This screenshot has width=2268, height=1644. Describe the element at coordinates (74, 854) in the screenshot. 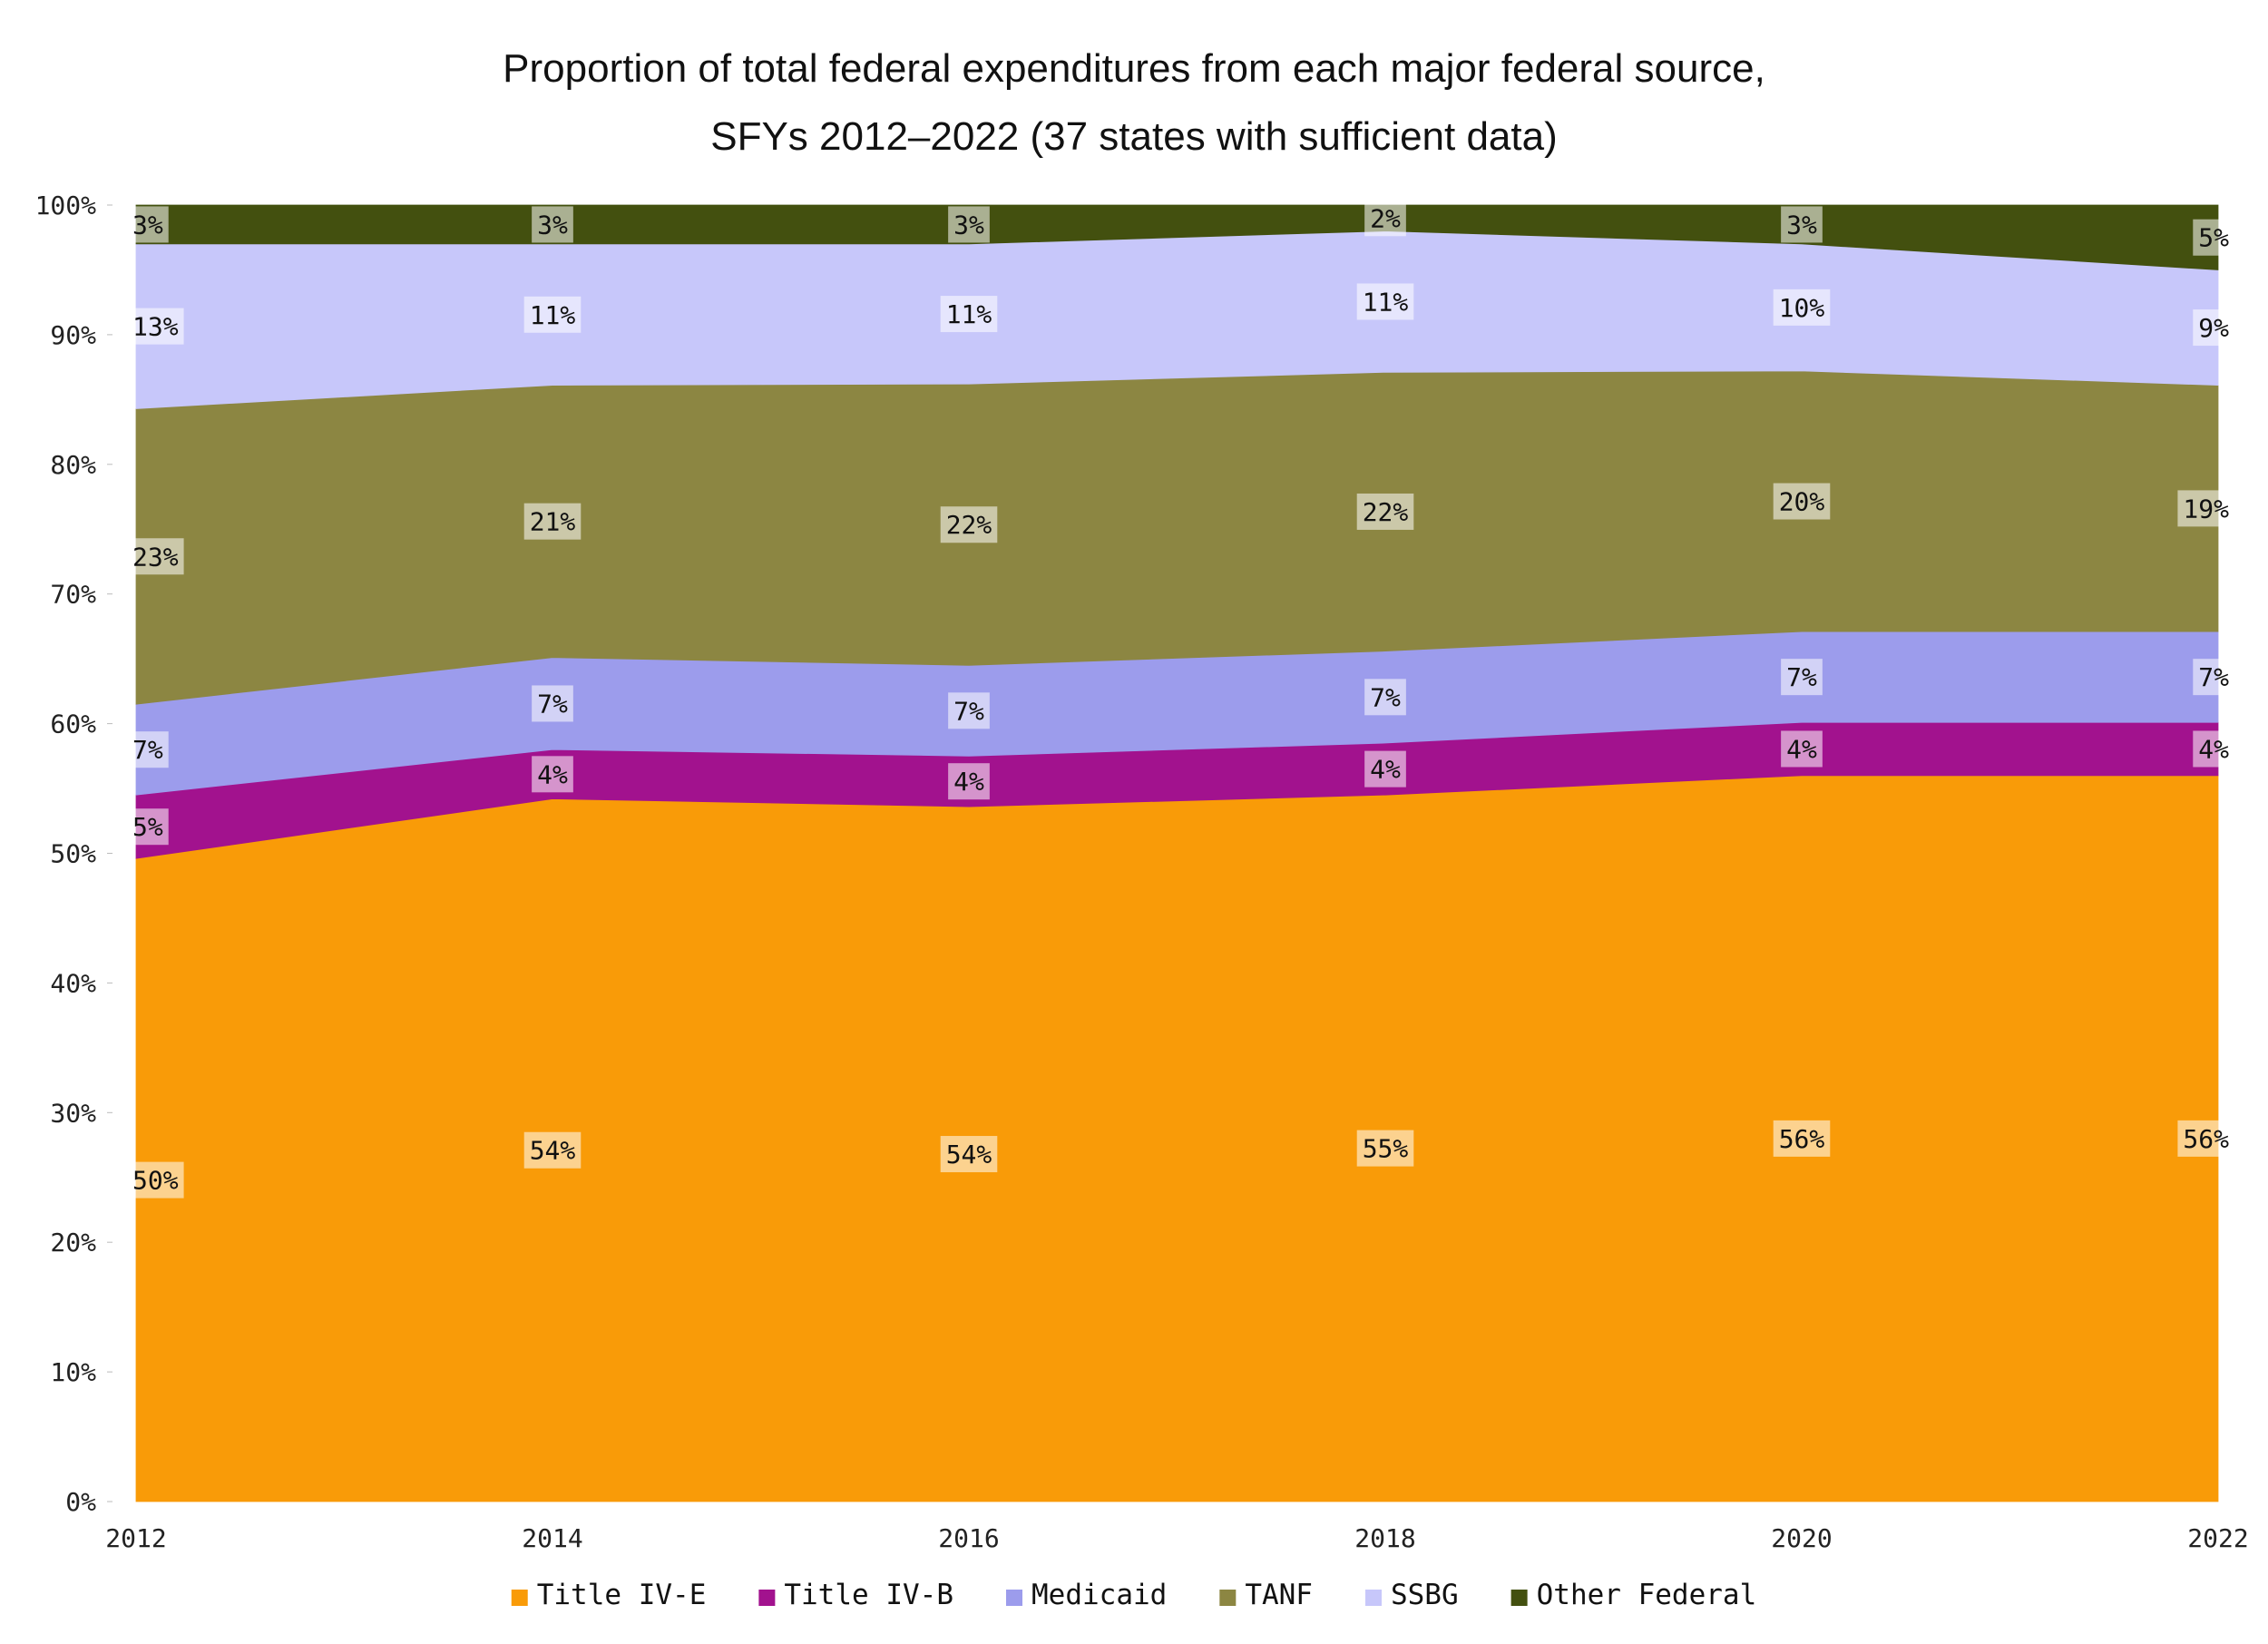

I see `y-axis: 0% 10% 20% 30% 40% 50% 60% 70% 80% 90% 100%` at that location.